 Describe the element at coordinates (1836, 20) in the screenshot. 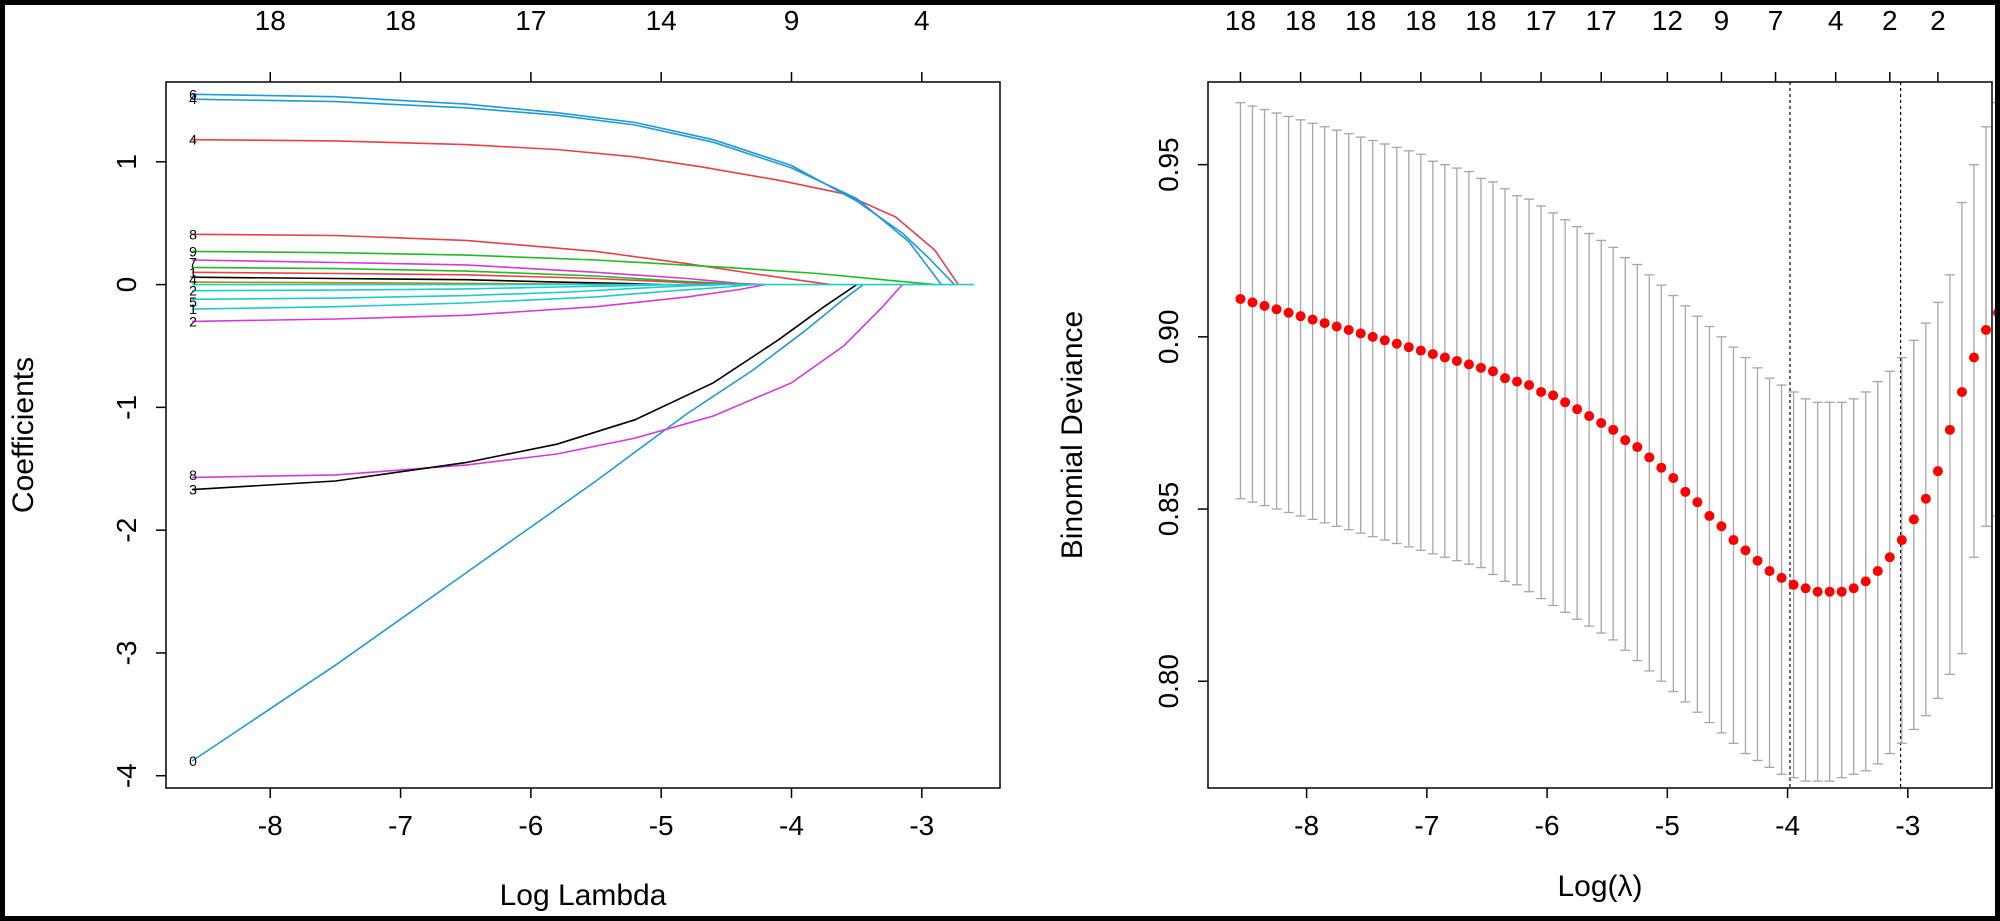

I see `top-tick-label: 4` at that location.